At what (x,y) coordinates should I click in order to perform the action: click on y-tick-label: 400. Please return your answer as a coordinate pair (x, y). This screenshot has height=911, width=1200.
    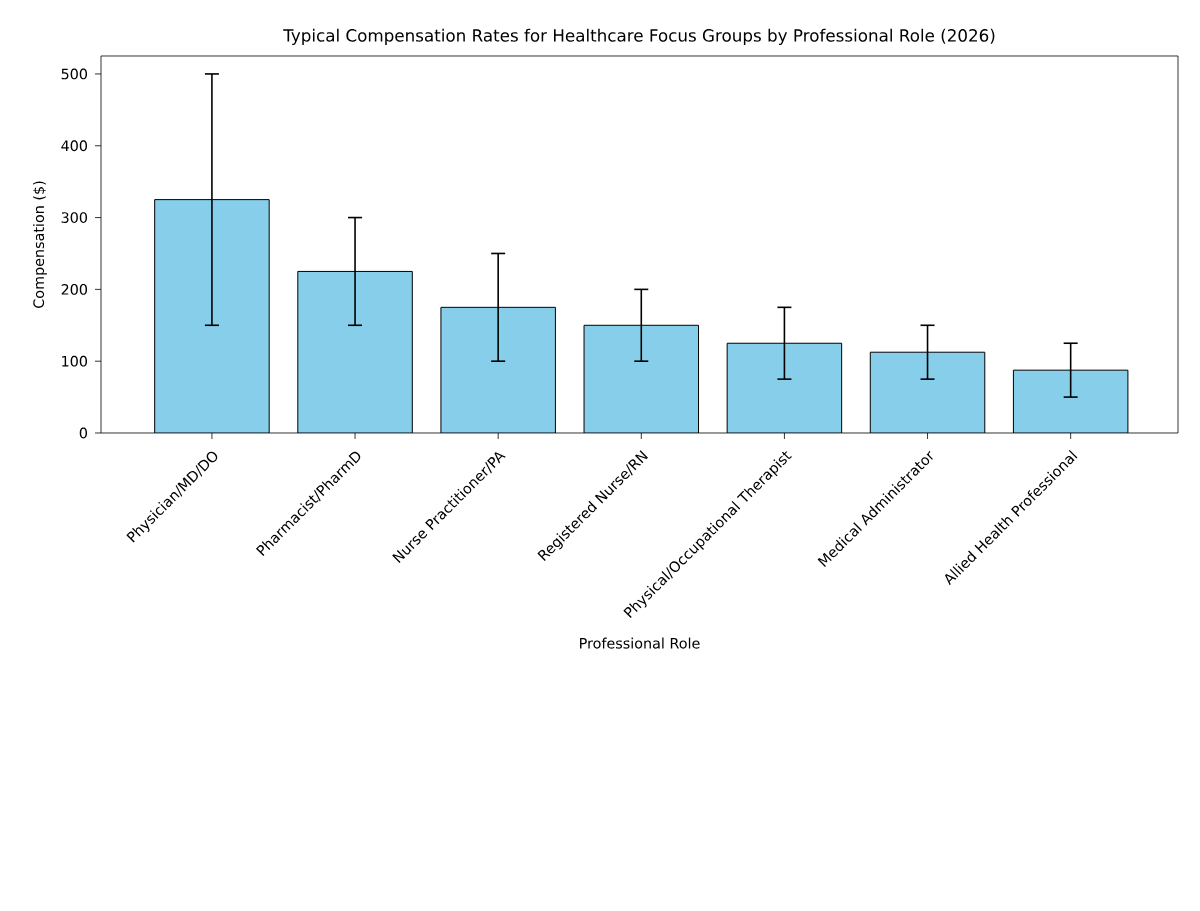
    Looking at the image, I should click on (74, 146).